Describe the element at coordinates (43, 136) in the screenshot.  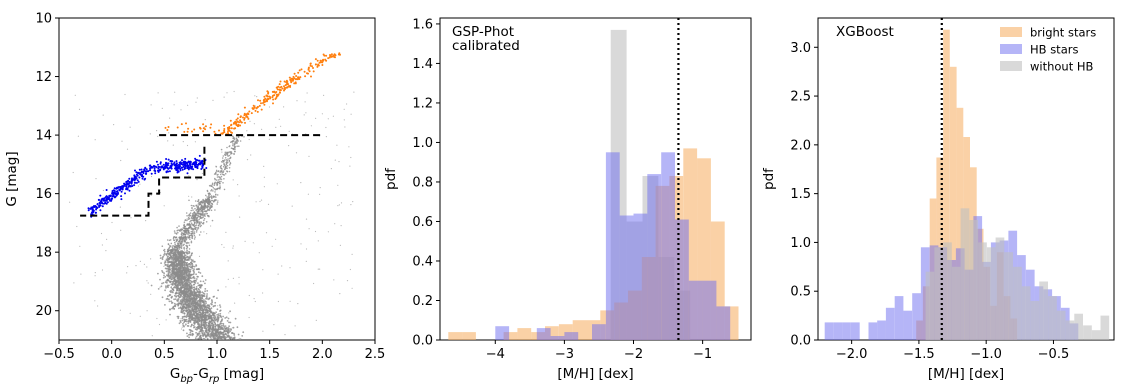
I see `y-tick-label: 14` at that location.